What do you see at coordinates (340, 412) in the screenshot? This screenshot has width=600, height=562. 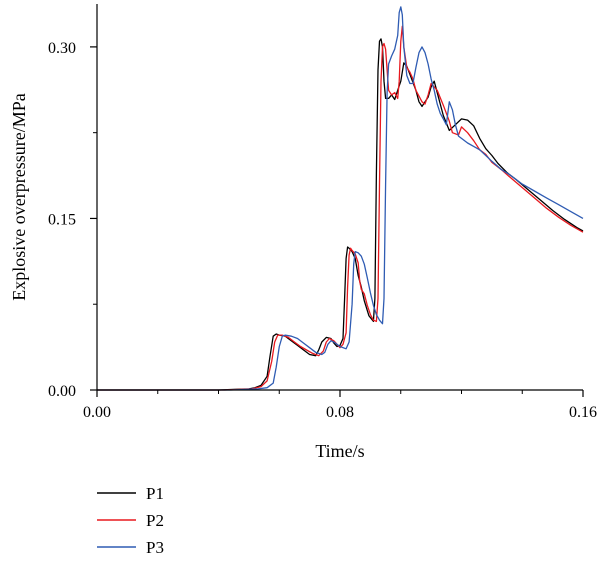 I see `x-tick-label: 0.08` at bounding box center [340, 412].